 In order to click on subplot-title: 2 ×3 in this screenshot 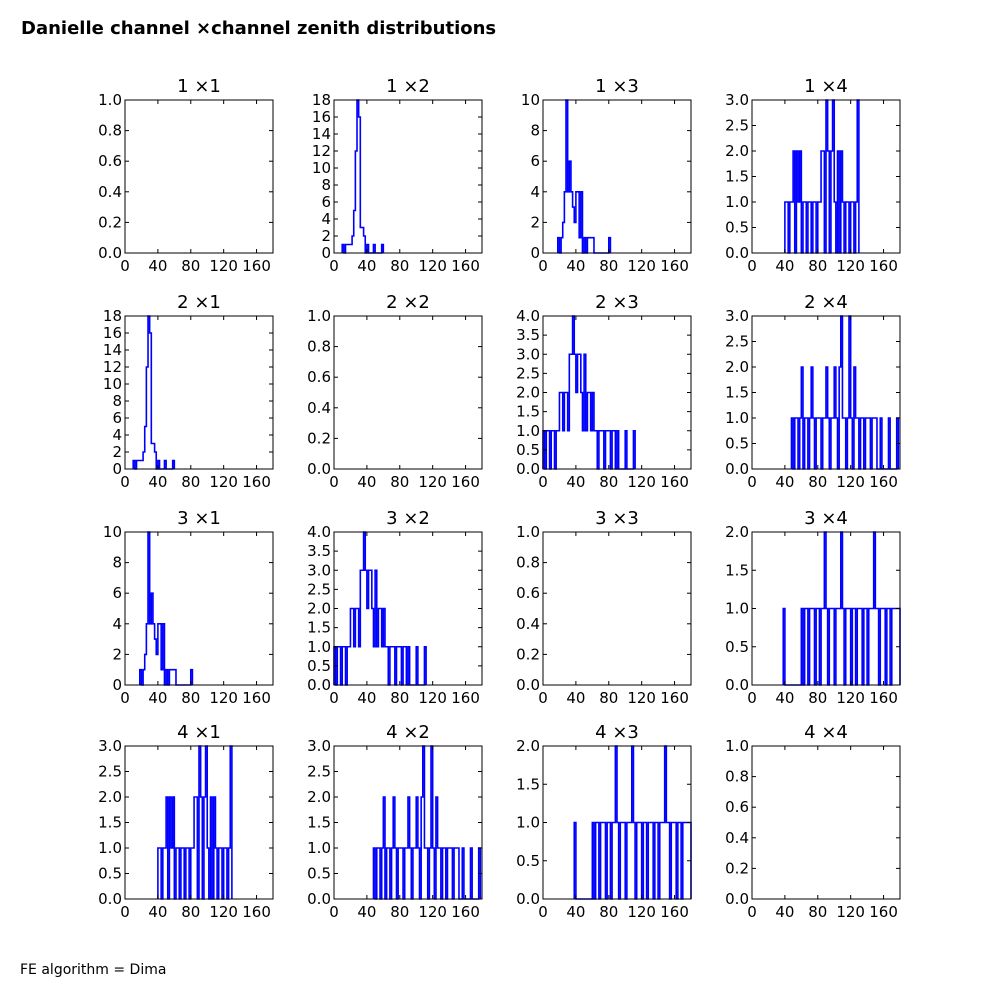, I will do `click(617, 302)`.